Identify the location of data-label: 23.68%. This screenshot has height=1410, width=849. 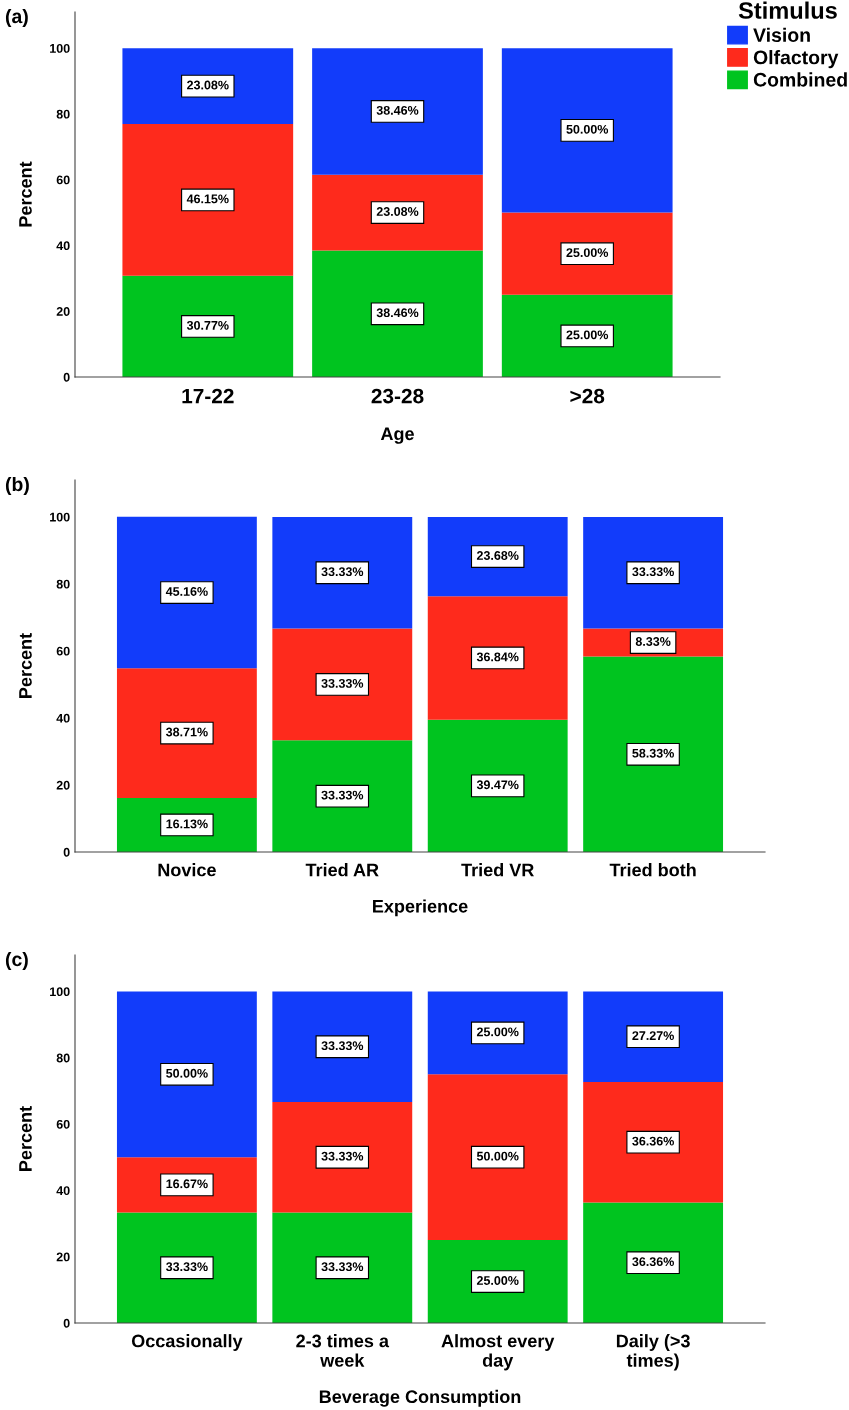
(497, 555).